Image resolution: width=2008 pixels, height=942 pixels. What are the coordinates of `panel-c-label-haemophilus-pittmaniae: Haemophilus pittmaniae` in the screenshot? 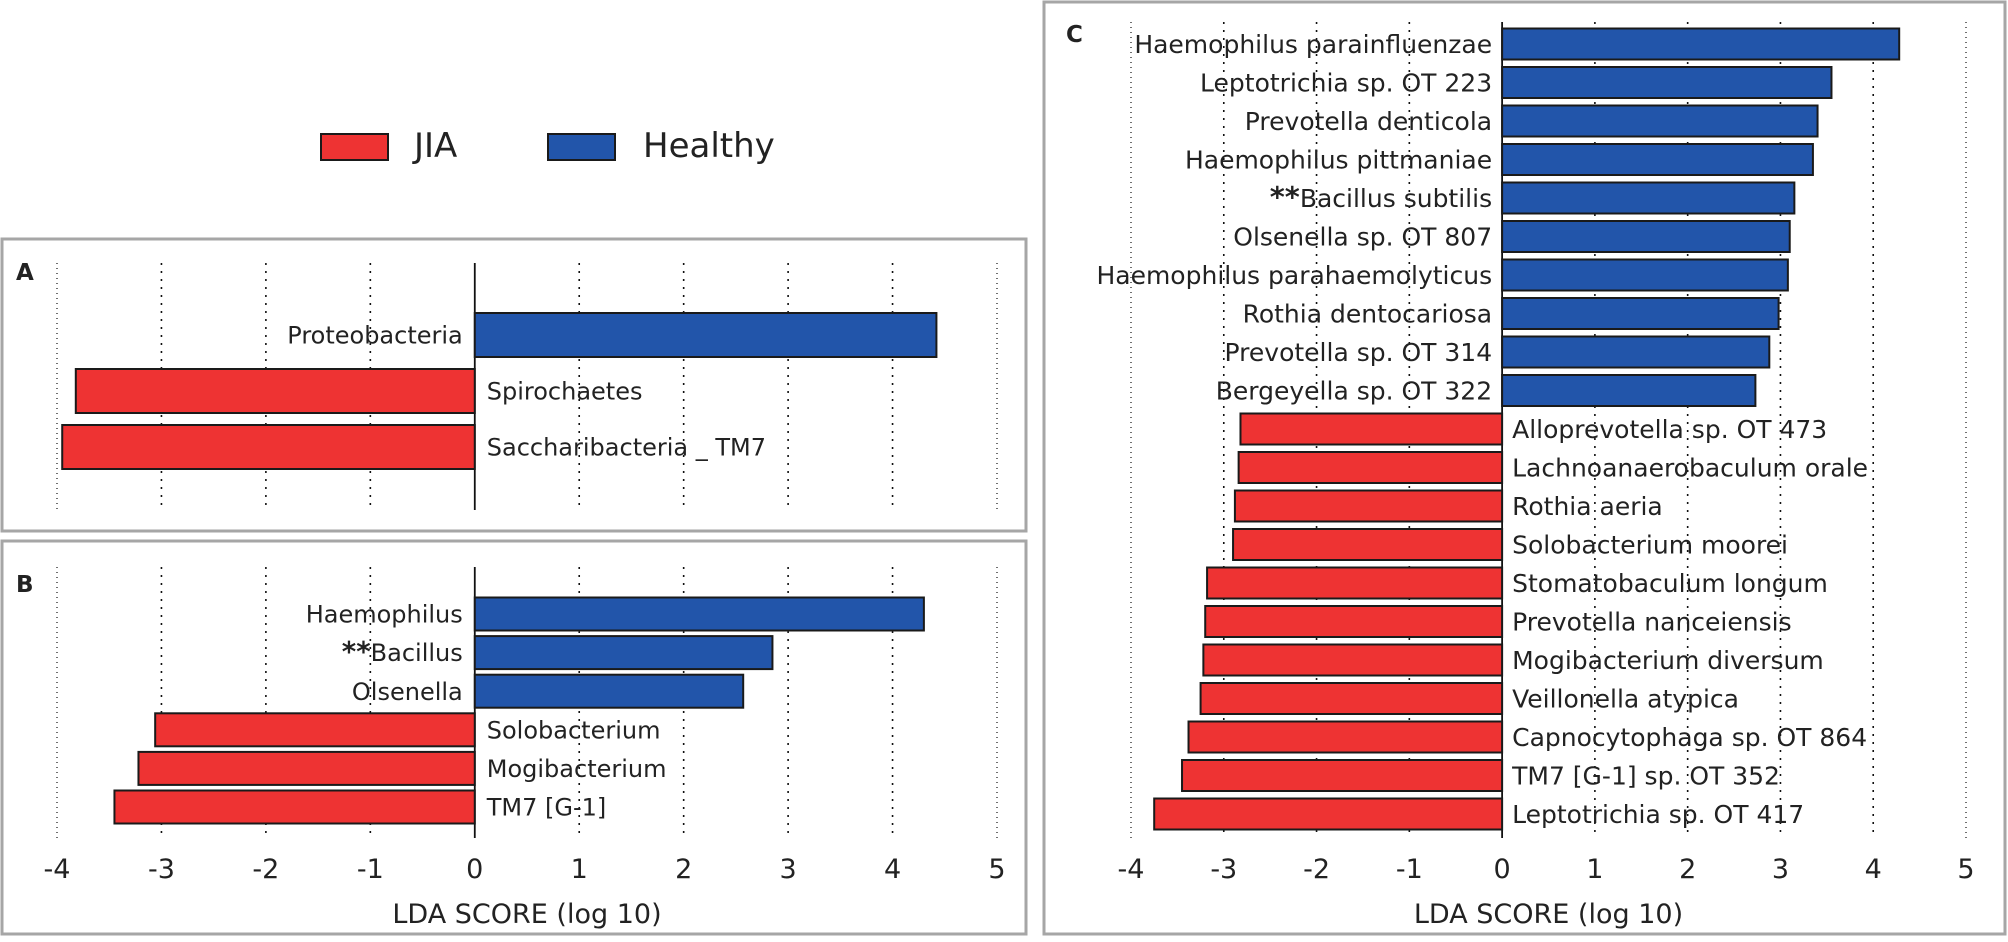 It's located at (1338, 160).